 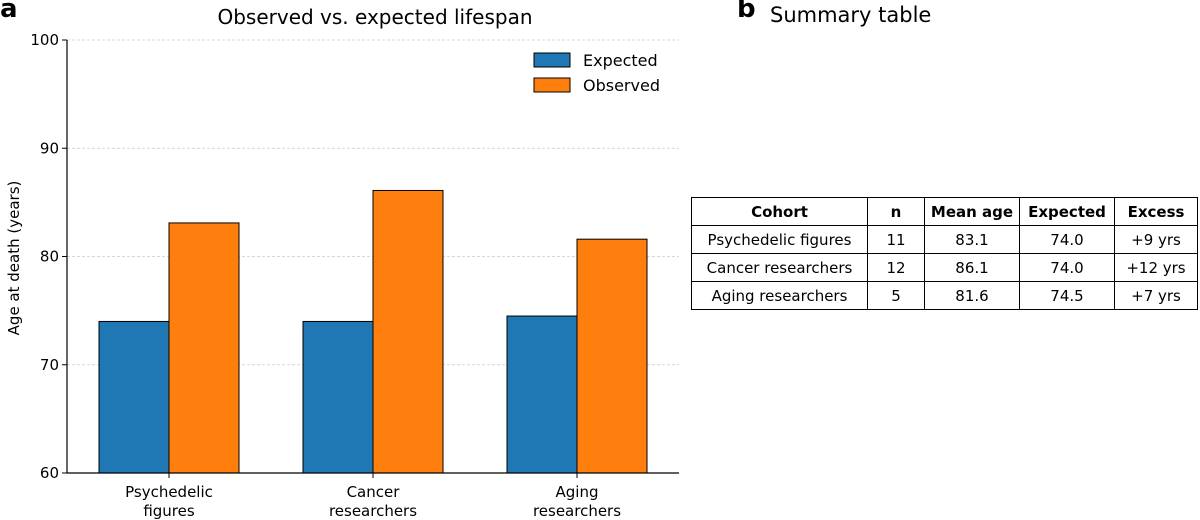 I want to click on legend-swatch-observed, so click(x=552, y=85).